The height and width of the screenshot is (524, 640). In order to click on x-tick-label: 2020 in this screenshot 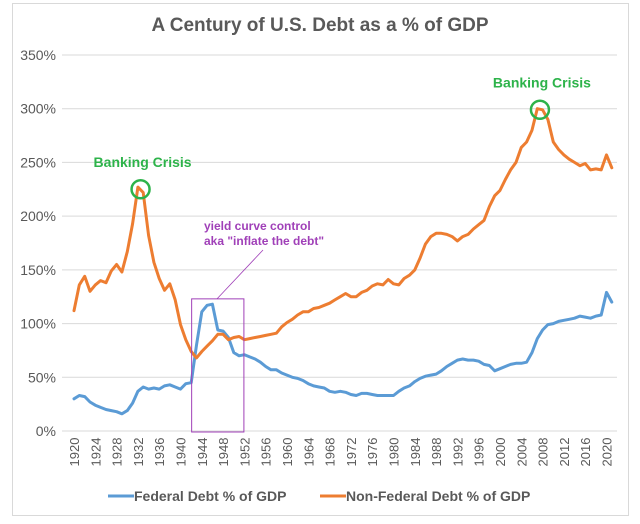, I will do `click(607, 452)`.